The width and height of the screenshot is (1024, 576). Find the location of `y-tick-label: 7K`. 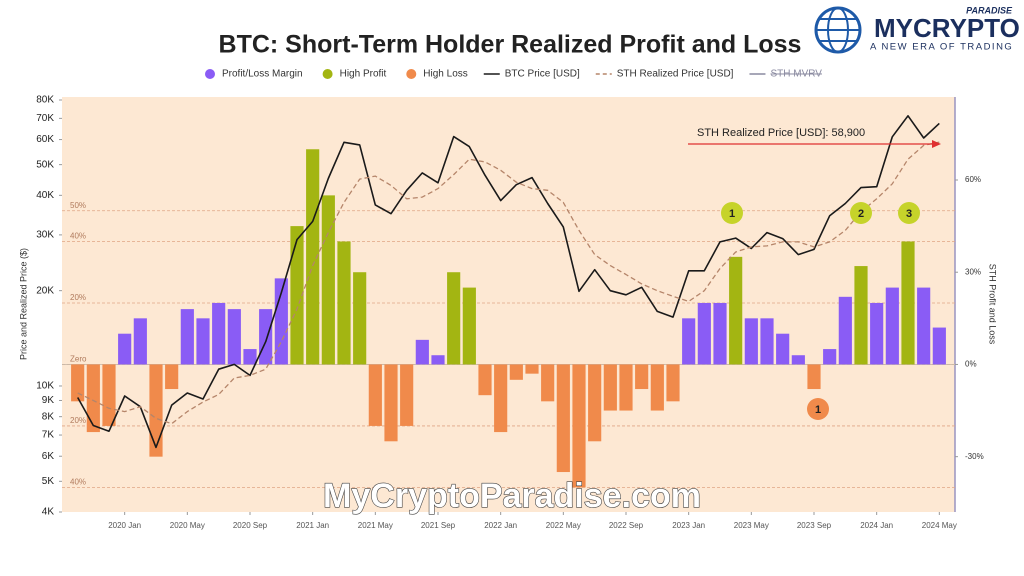

y-tick-label: 7K is located at coordinates (48, 435).